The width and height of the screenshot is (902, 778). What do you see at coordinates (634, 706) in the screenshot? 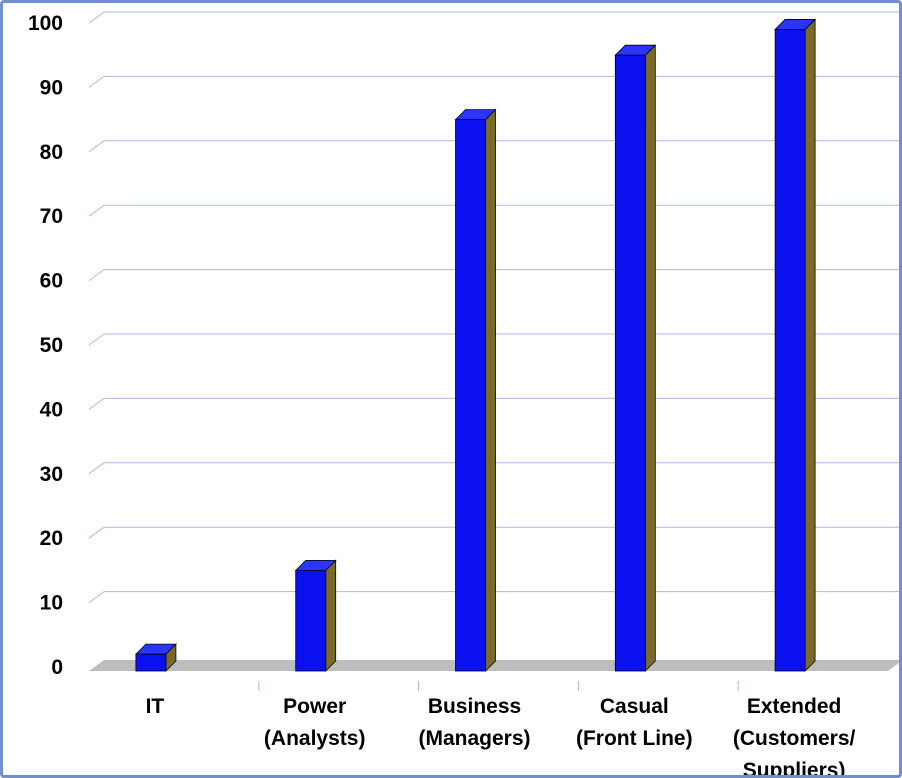
I see `x-category-label-line: Casual` at bounding box center [634, 706].